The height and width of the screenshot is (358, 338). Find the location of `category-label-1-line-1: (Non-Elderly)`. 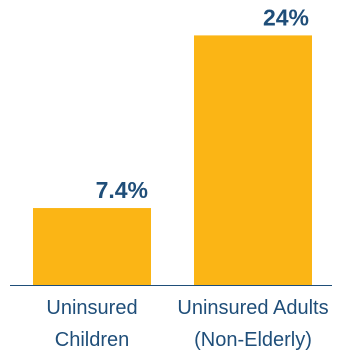

category-label-1-line-1: (Non-Elderly) is located at coordinates (253, 340).